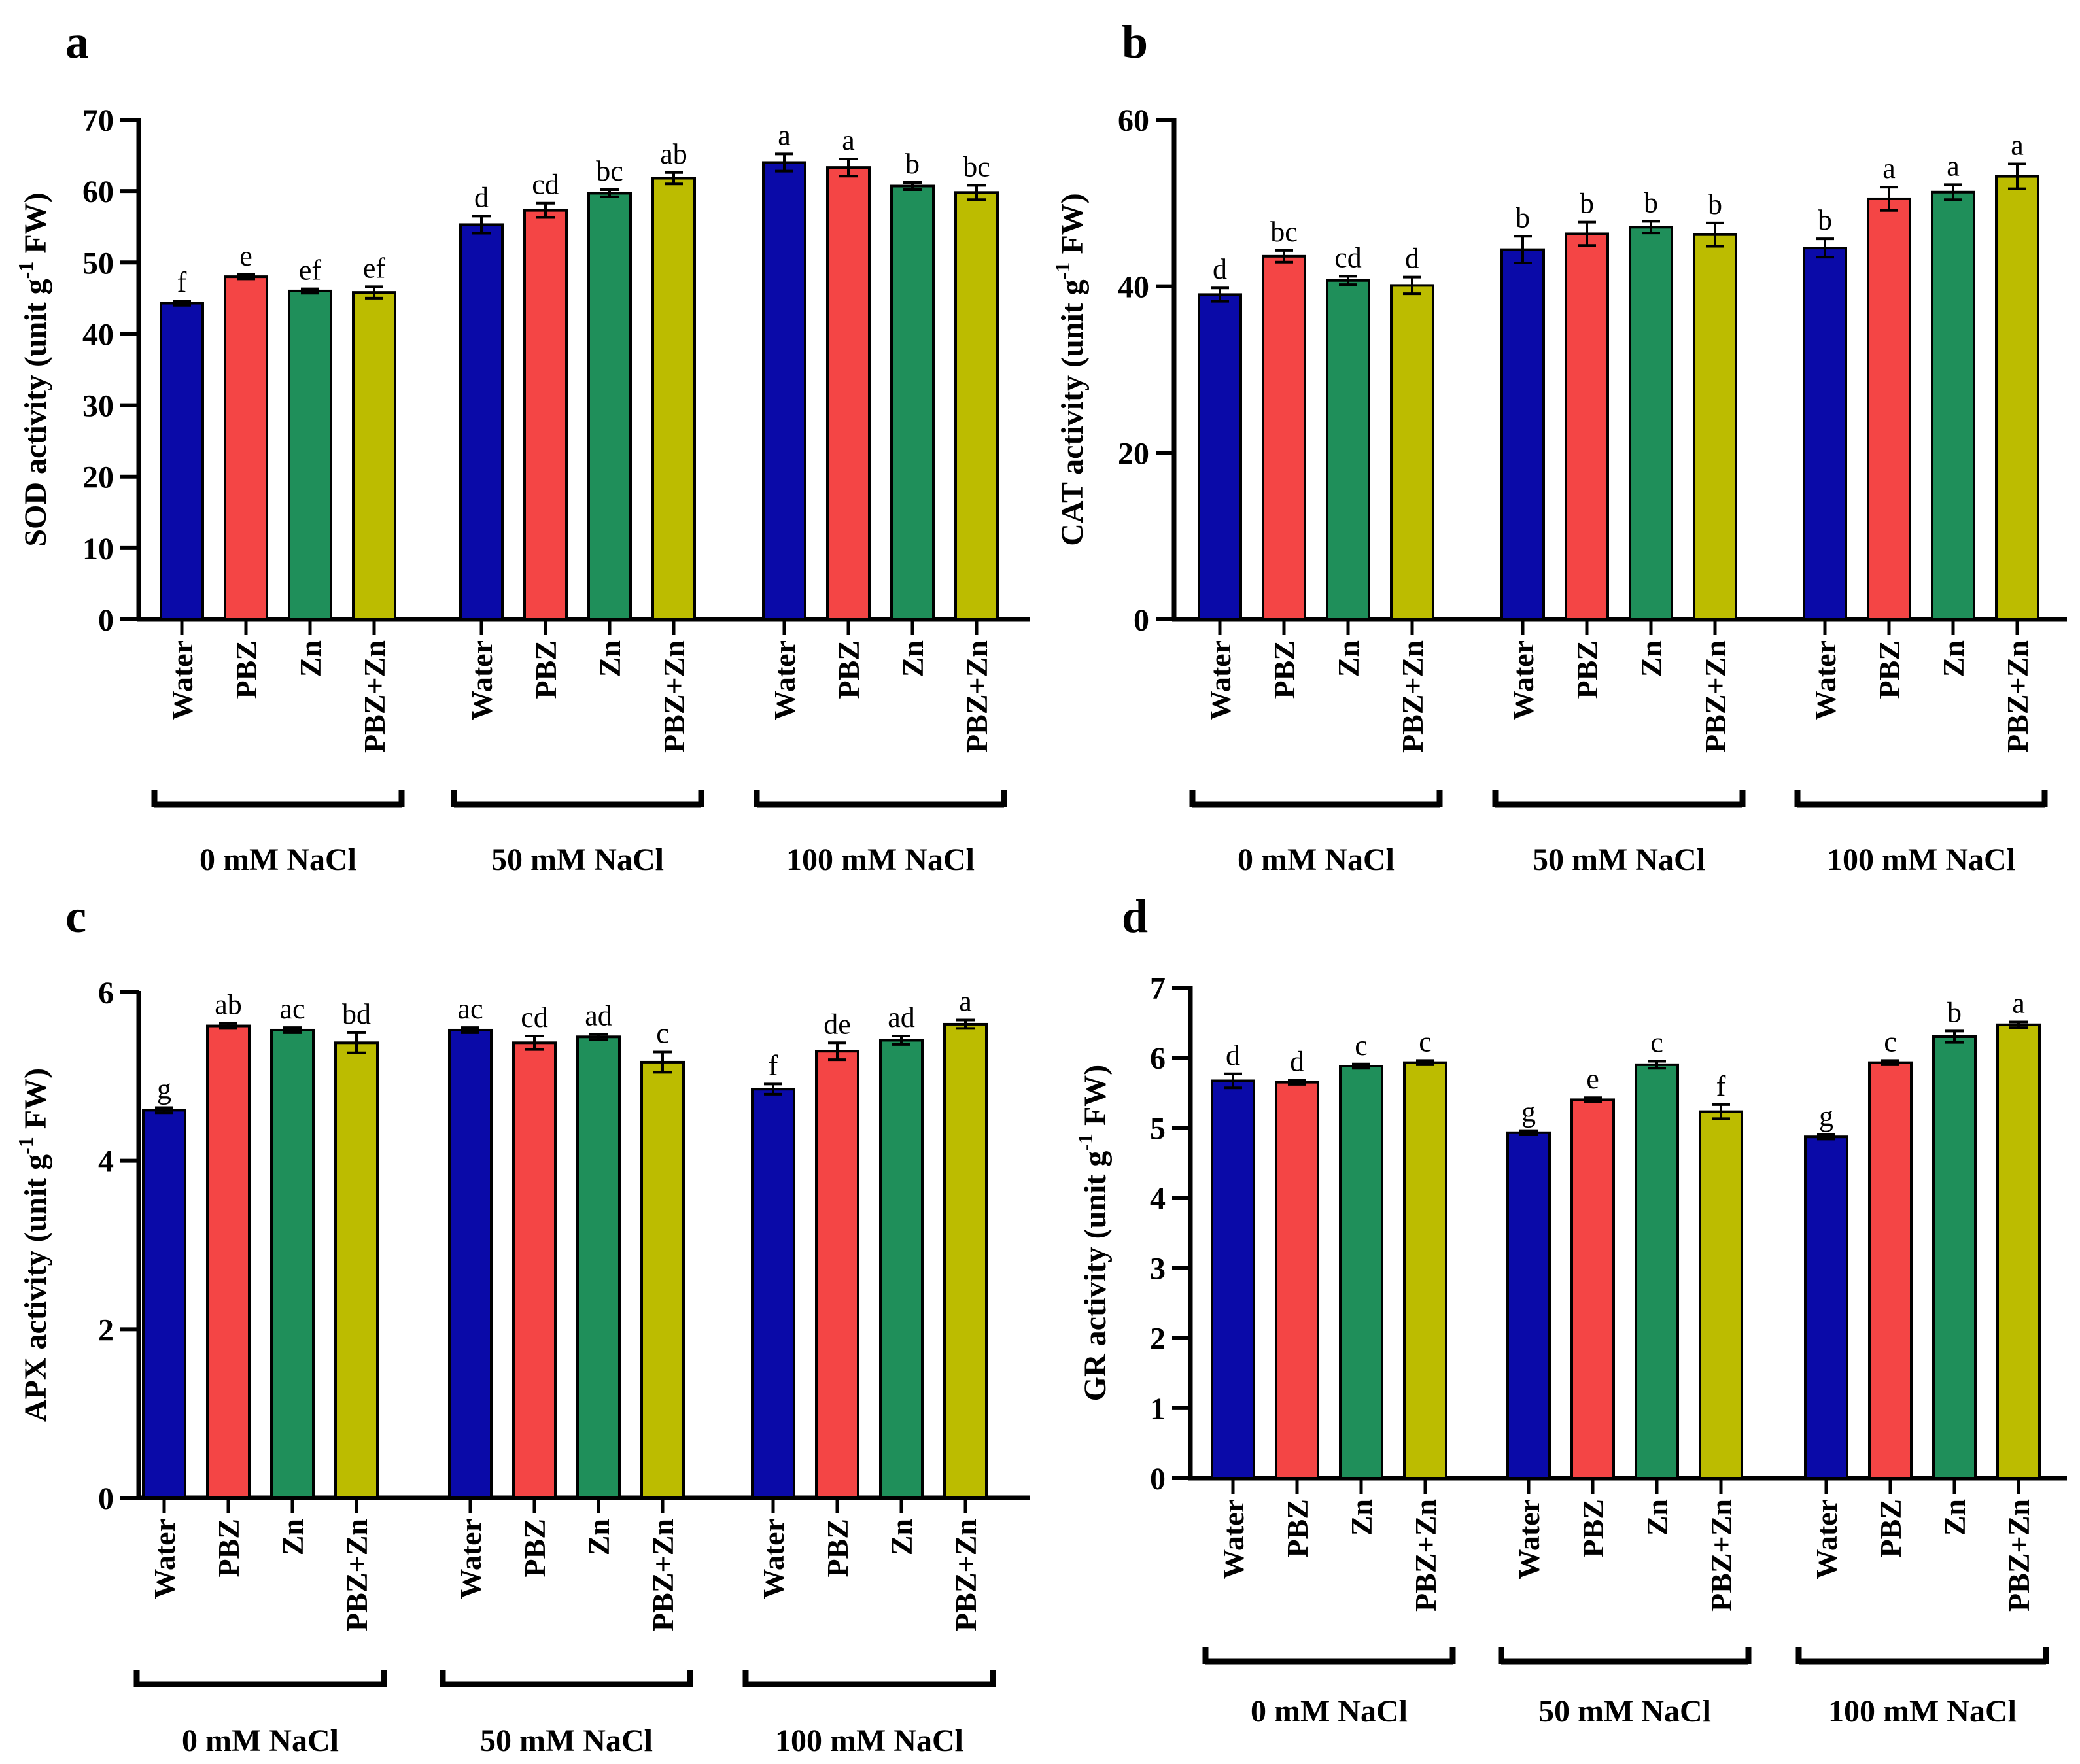 The image size is (2080, 1764). I want to click on y-tick-label: 30, so click(98, 407).